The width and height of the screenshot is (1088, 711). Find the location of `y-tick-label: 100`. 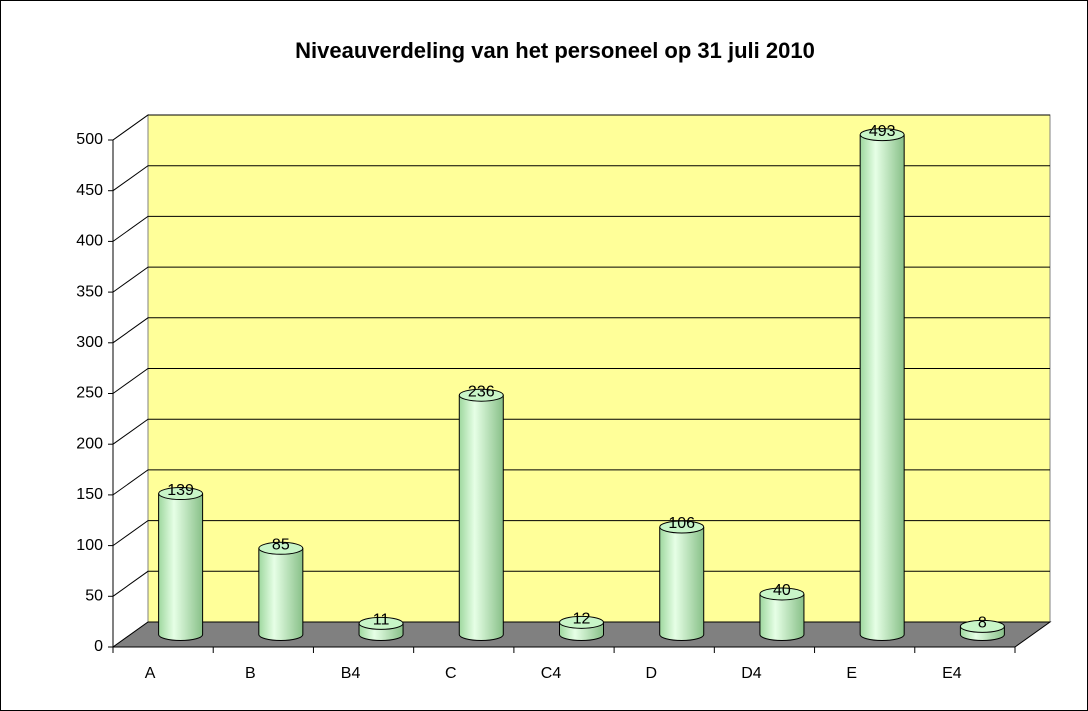

y-tick-label: 100 is located at coordinates (89, 545).